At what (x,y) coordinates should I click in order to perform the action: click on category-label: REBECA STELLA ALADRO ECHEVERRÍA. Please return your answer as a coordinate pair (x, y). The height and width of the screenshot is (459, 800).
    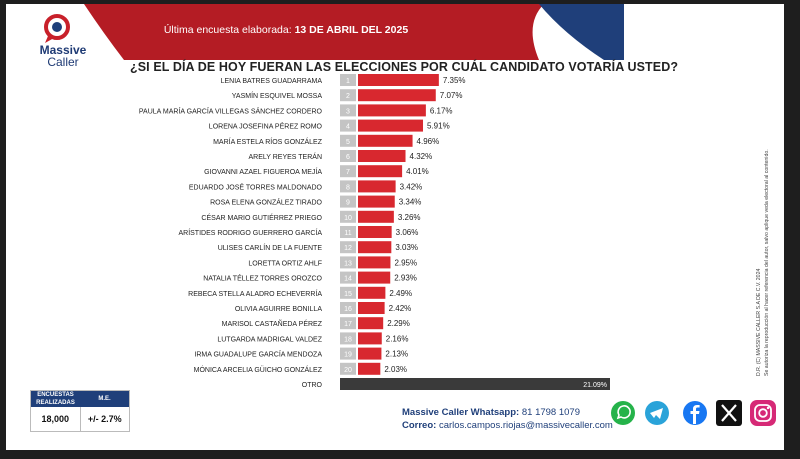
    Looking at the image, I should click on (255, 293).